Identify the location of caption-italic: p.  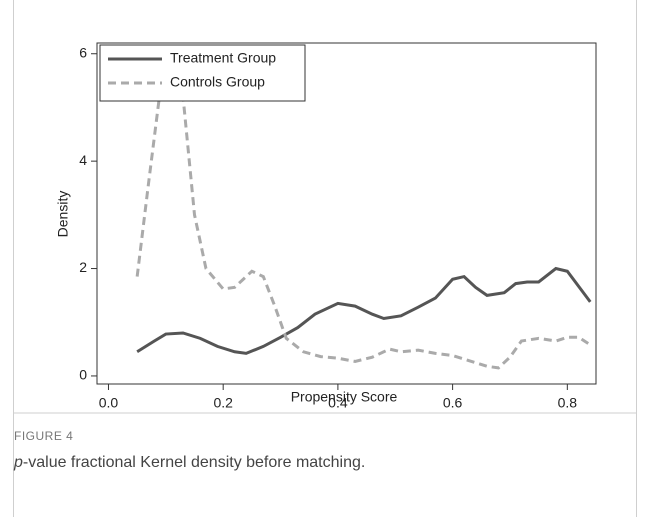
(18, 462).